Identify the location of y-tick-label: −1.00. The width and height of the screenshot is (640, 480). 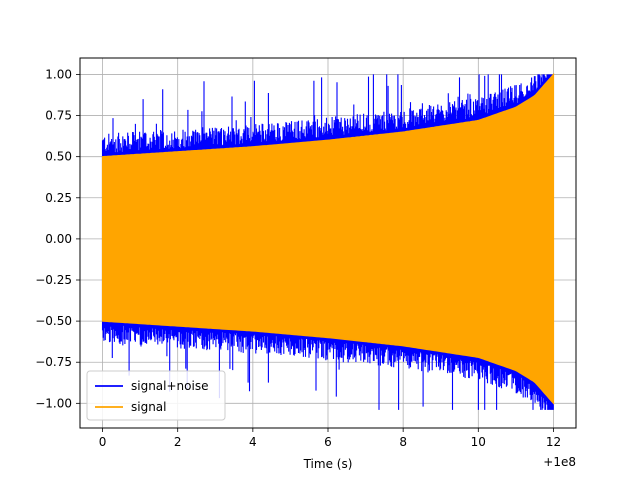
(53, 403).